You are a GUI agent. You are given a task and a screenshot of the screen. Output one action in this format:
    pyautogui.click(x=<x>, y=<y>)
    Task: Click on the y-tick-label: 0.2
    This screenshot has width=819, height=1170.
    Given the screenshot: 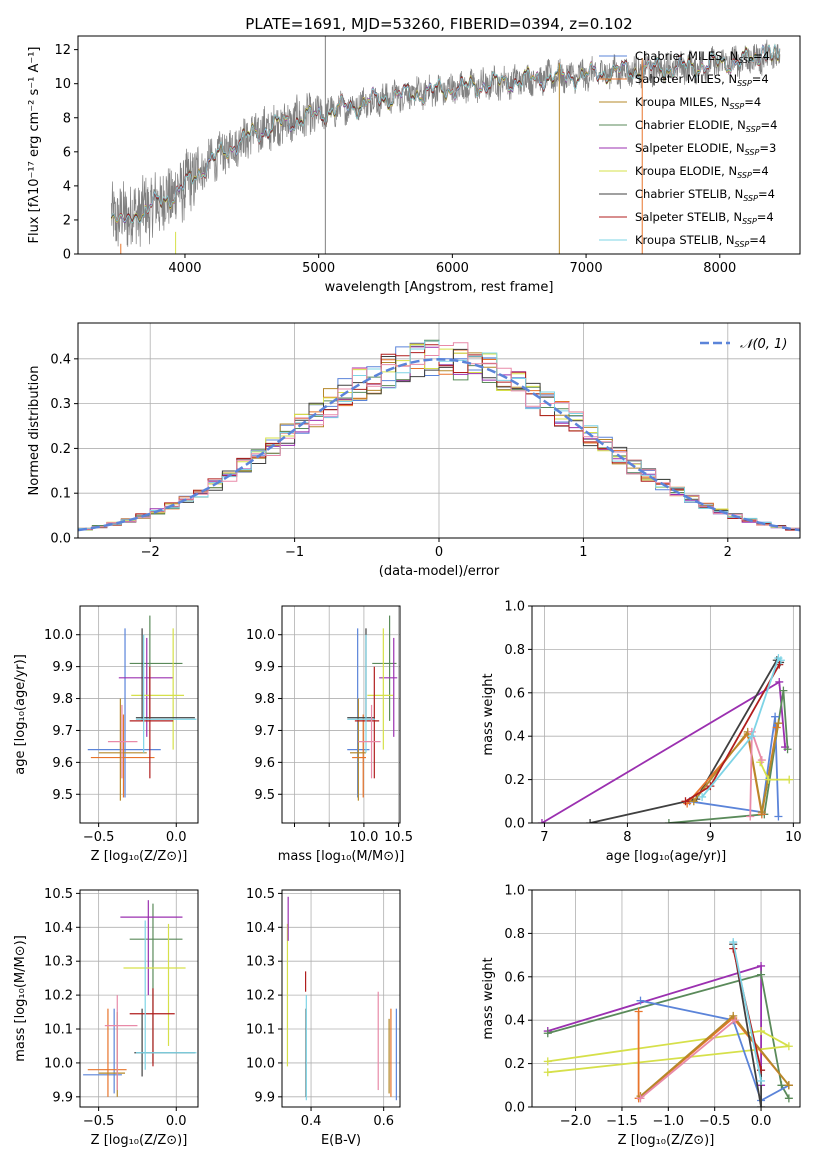 What is the action you would take?
    pyautogui.click(x=514, y=1064)
    